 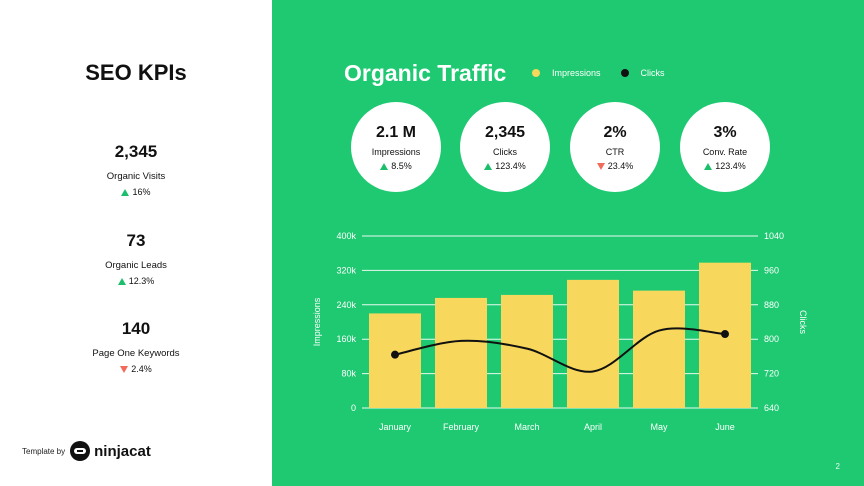 What do you see at coordinates (505, 152) in the screenshot?
I see `metric-label: Clicks` at bounding box center [505, 152].